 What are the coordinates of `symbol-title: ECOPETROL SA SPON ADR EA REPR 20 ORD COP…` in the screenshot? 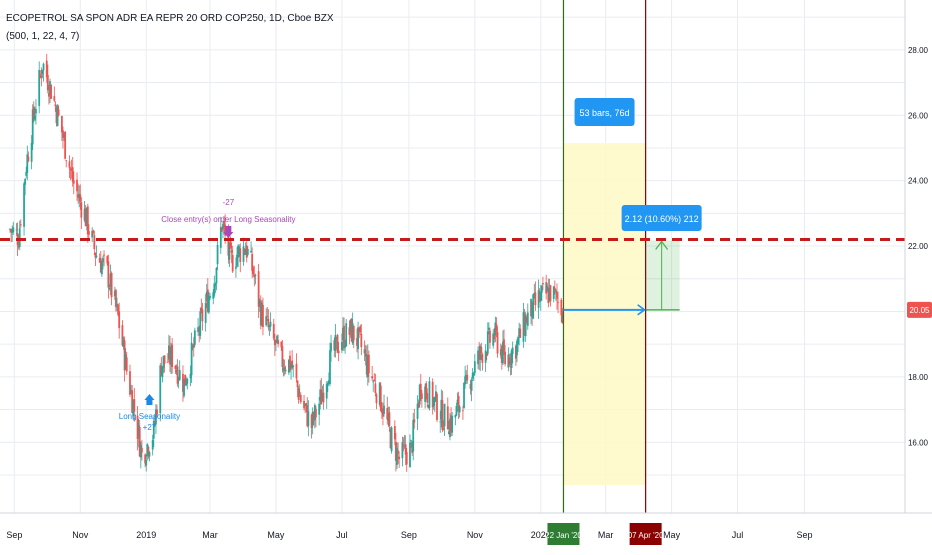 It's located at (170, 18).